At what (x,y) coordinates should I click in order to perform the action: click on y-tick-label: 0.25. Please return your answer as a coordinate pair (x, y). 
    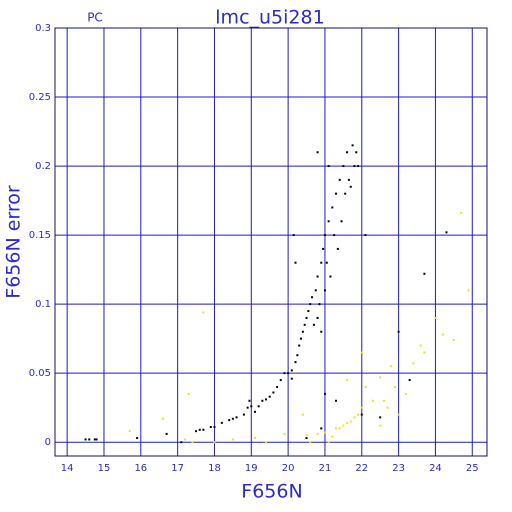
    Looking at the image, I should click on (40, 97).